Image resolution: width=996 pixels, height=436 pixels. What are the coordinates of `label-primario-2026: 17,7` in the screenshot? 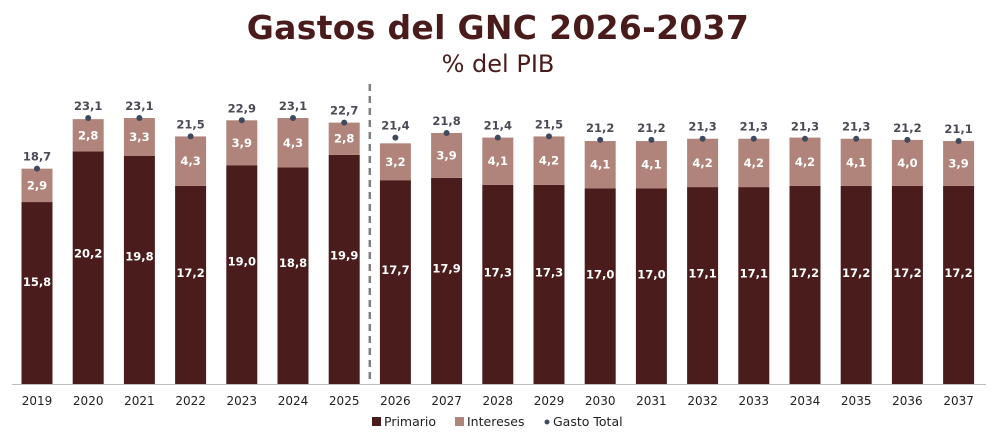 It's located at (395, 270).